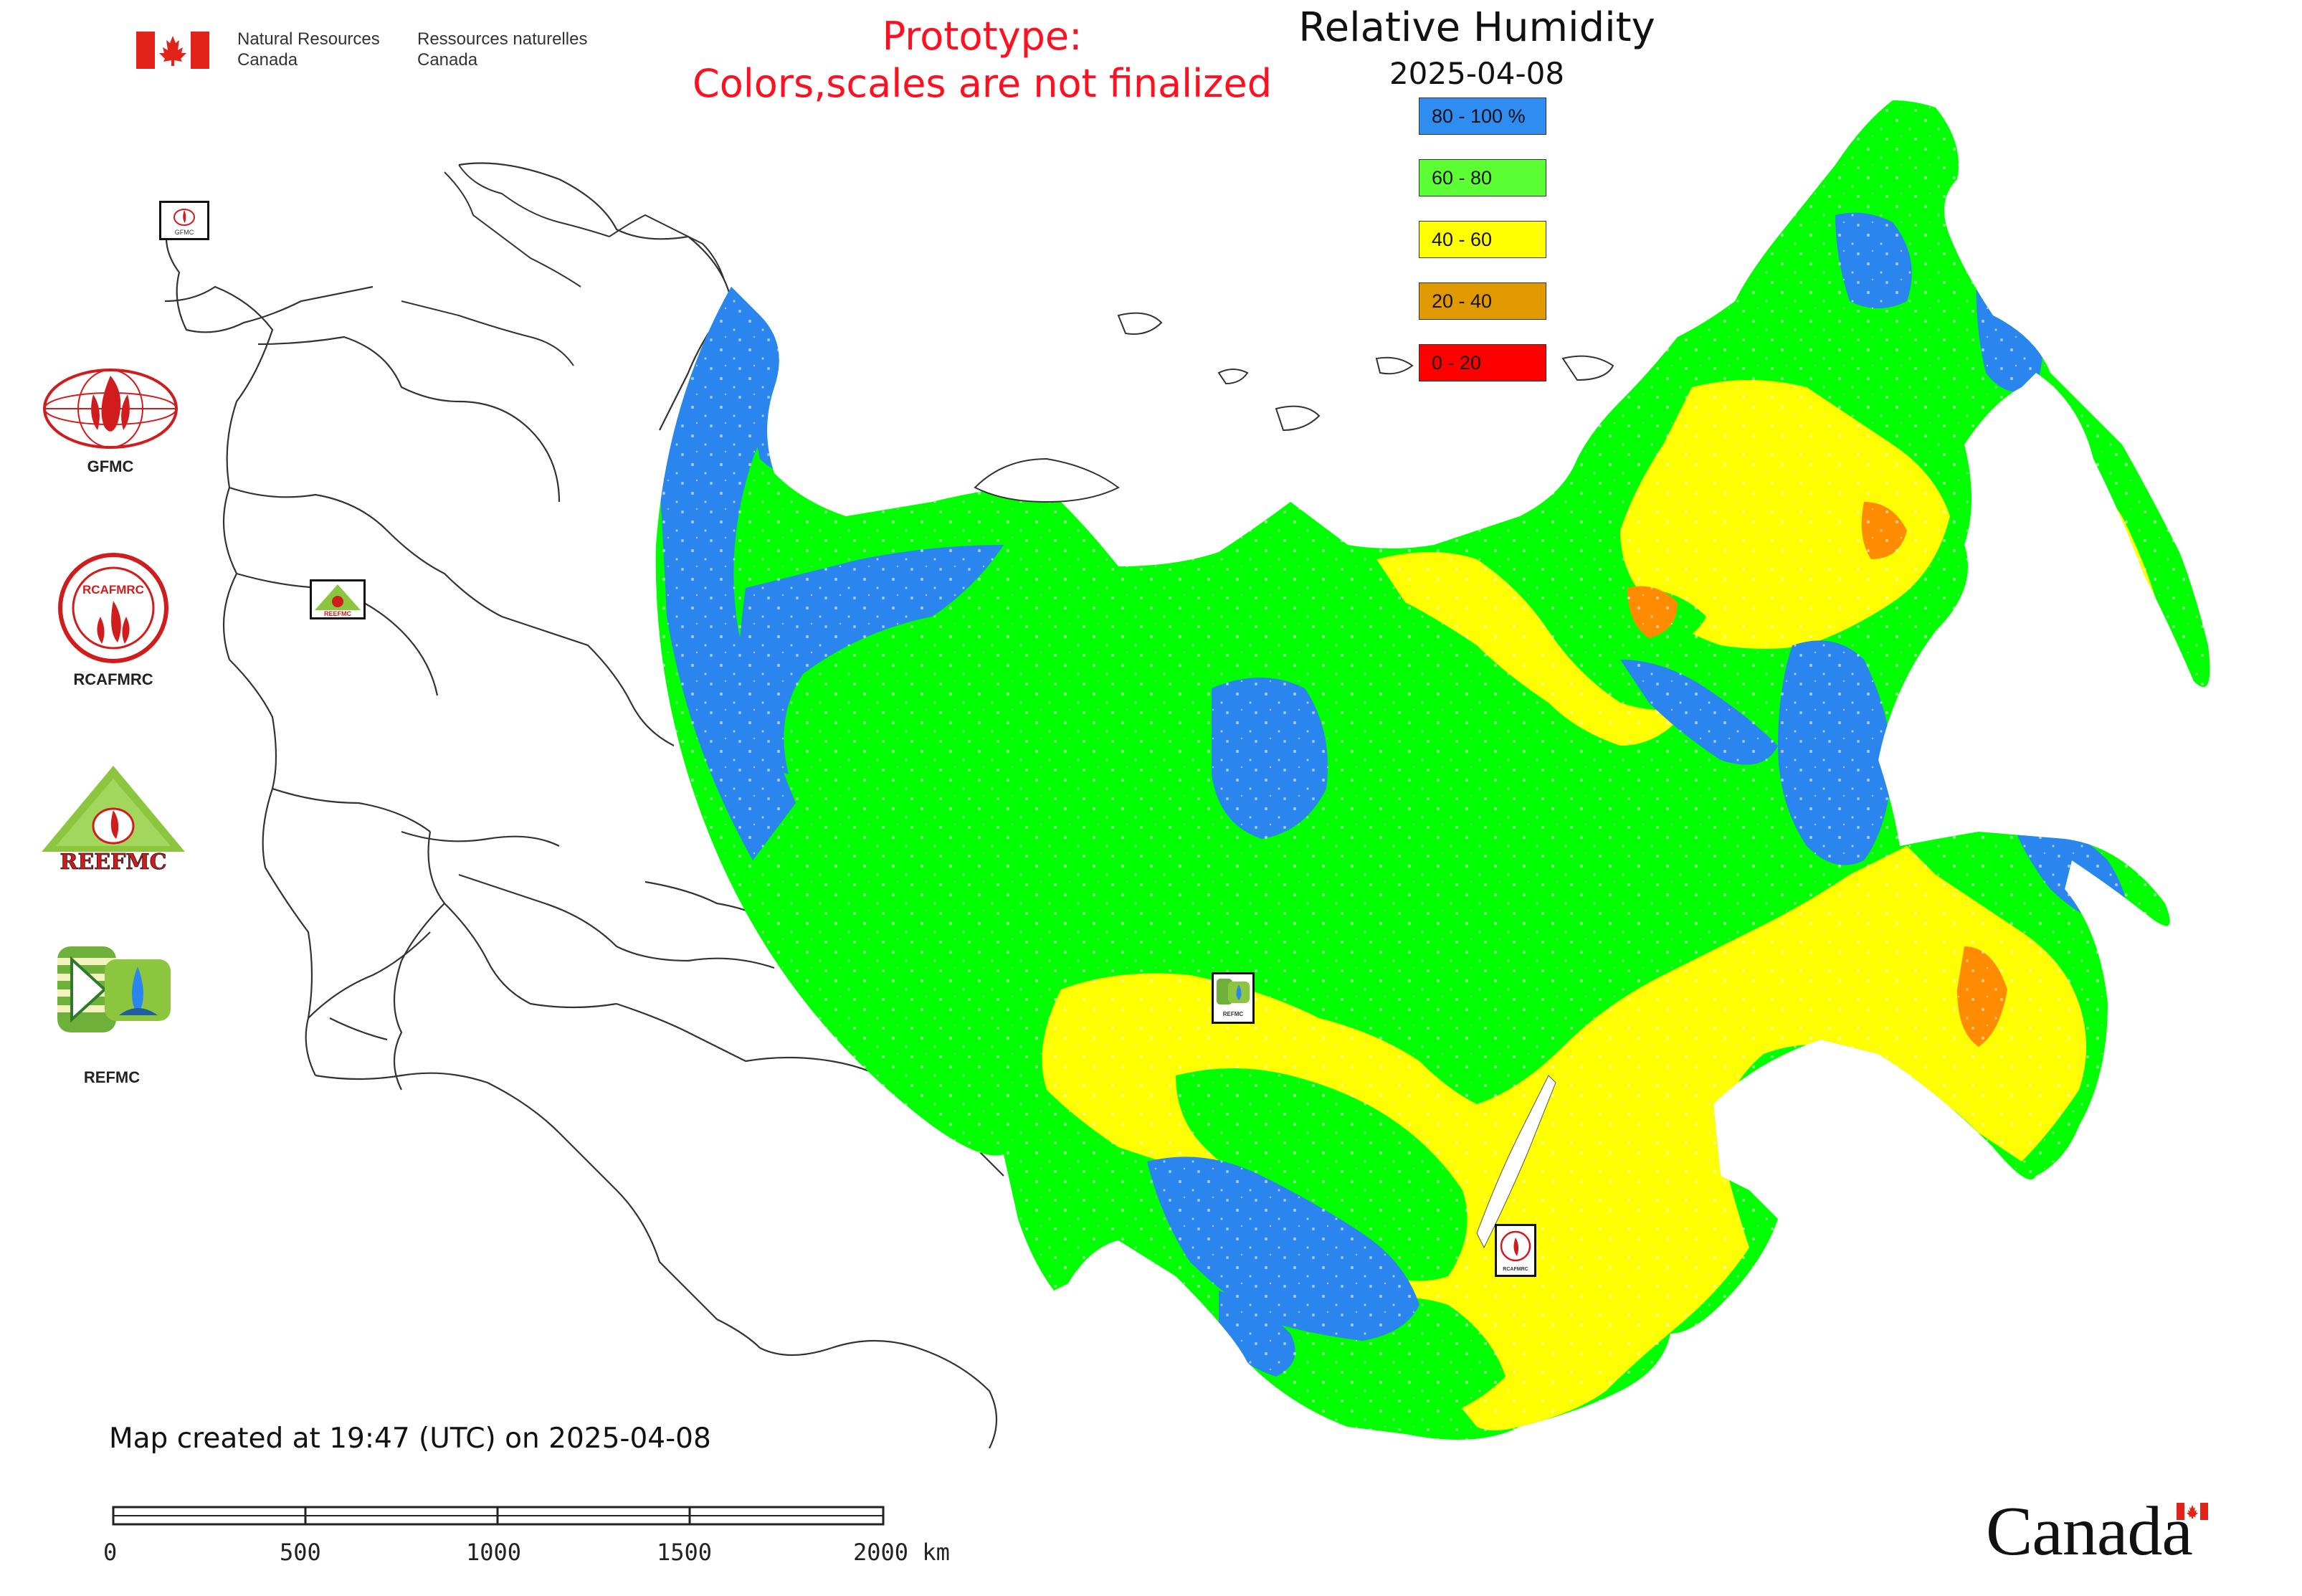 Image resolution: width=2302 pixels, height=1596 pixels. I want to click on gfmc-small-marker: GFMC, so click(184, 220).